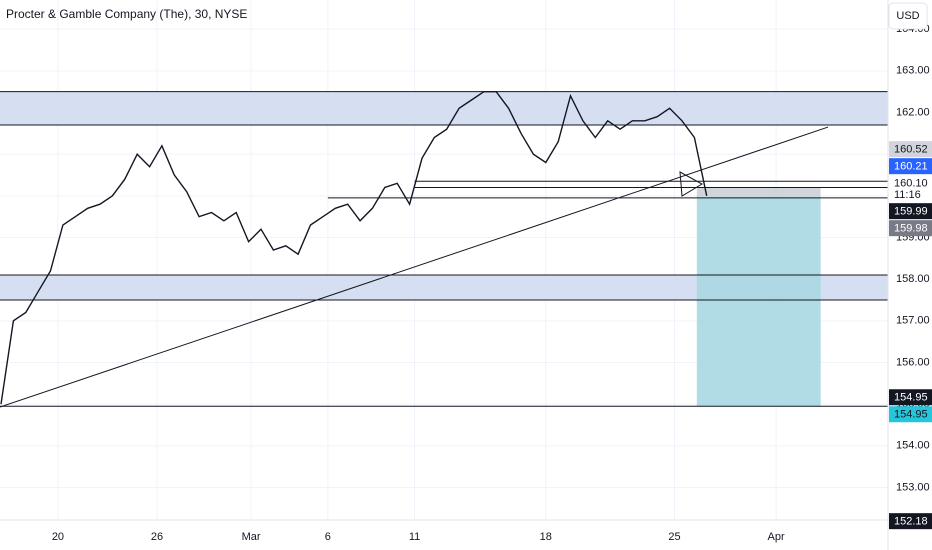 The image size is (932, 550). What do you see at coordinates (913, 487) in the screenshot?
I see `y-tick-label: 153.00` at bounding box center [913, 487].